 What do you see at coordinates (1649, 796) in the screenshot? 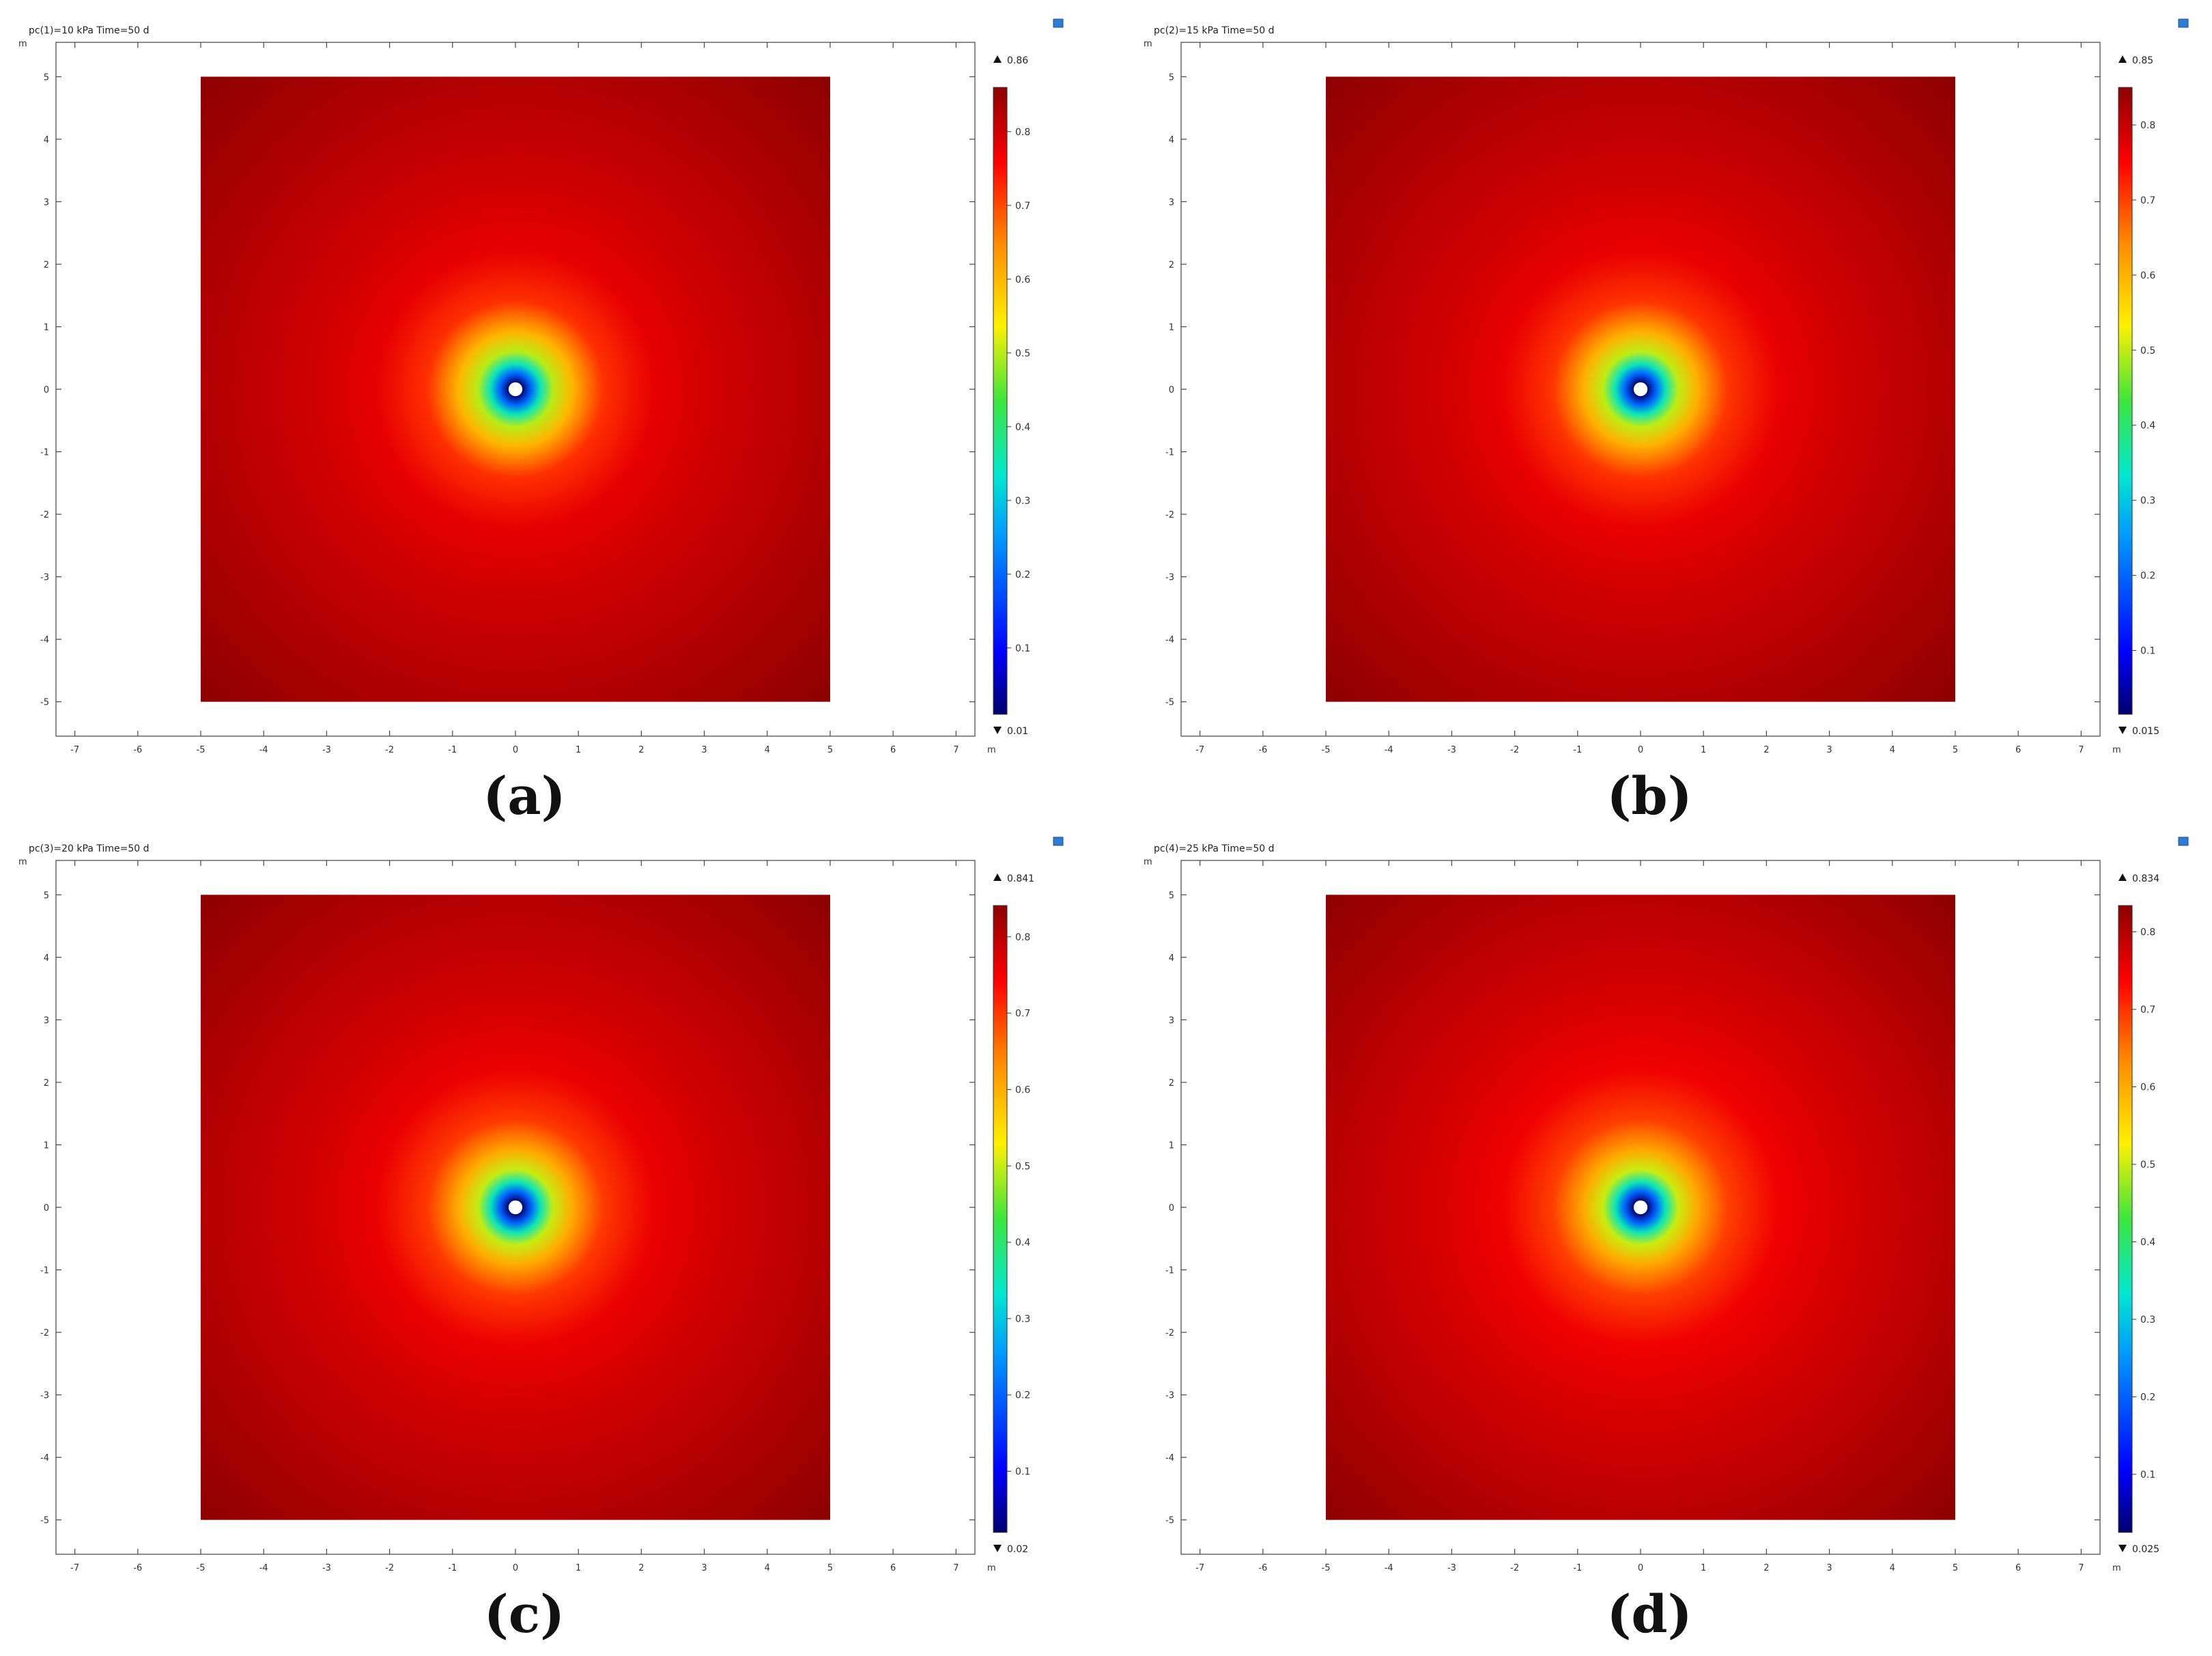
I see `panel-caption: (b)` at bounding box center [1649, 796].